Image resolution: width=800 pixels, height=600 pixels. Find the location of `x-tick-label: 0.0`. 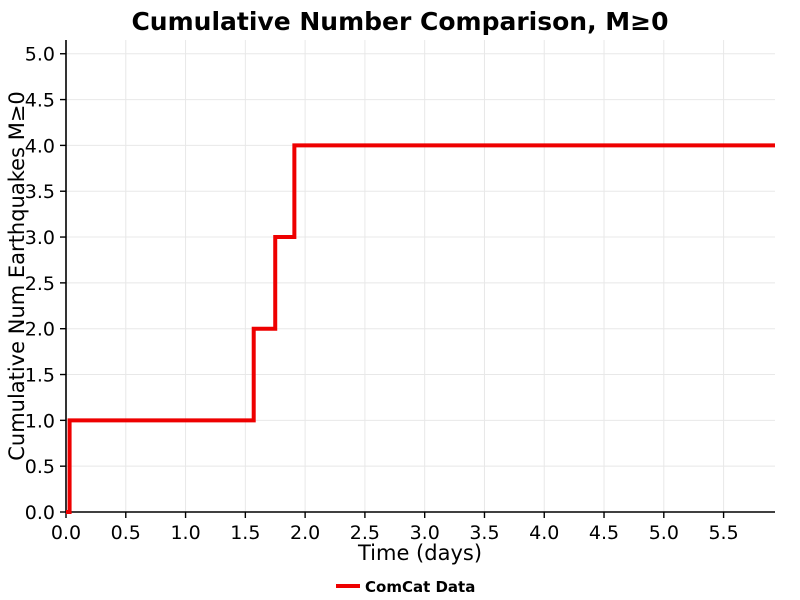

x-tick-label: 0.0 is located at coordinates (66, 533).